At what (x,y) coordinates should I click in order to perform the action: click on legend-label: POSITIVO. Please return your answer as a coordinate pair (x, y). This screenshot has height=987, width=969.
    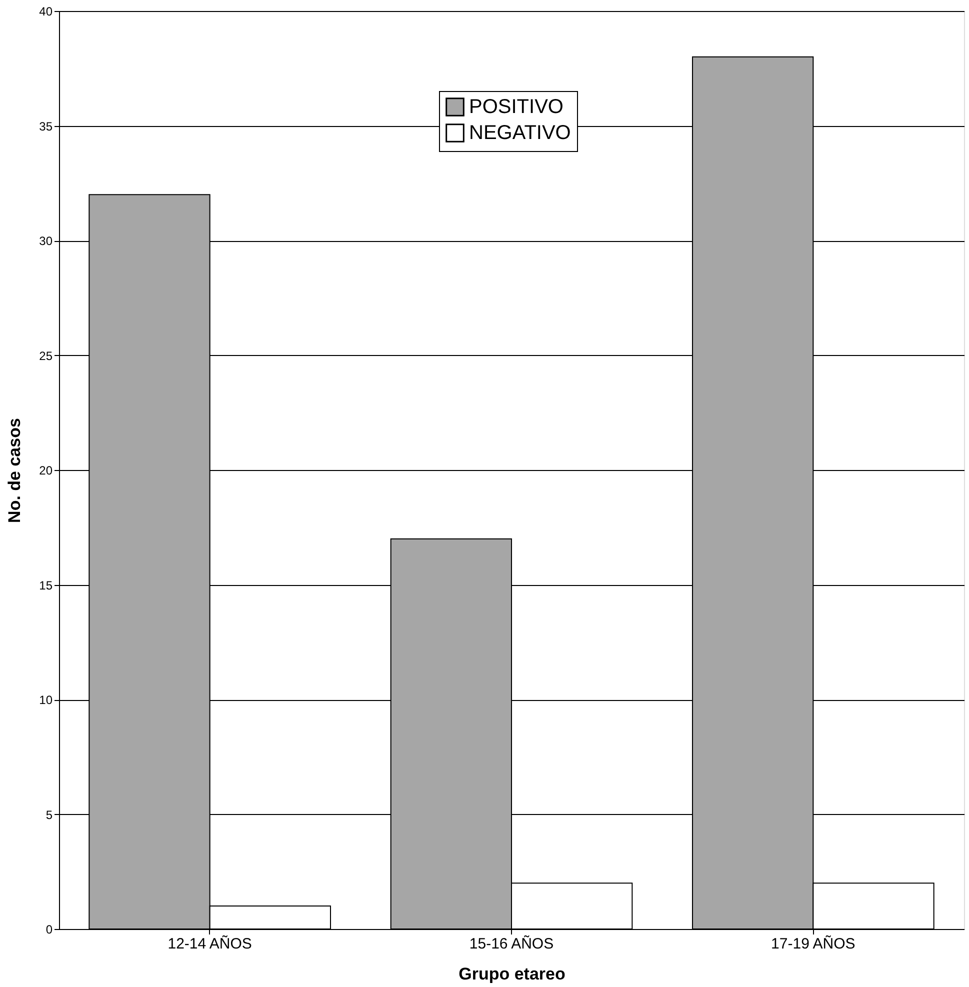
    Looking at the image, I should click on (516, 107).